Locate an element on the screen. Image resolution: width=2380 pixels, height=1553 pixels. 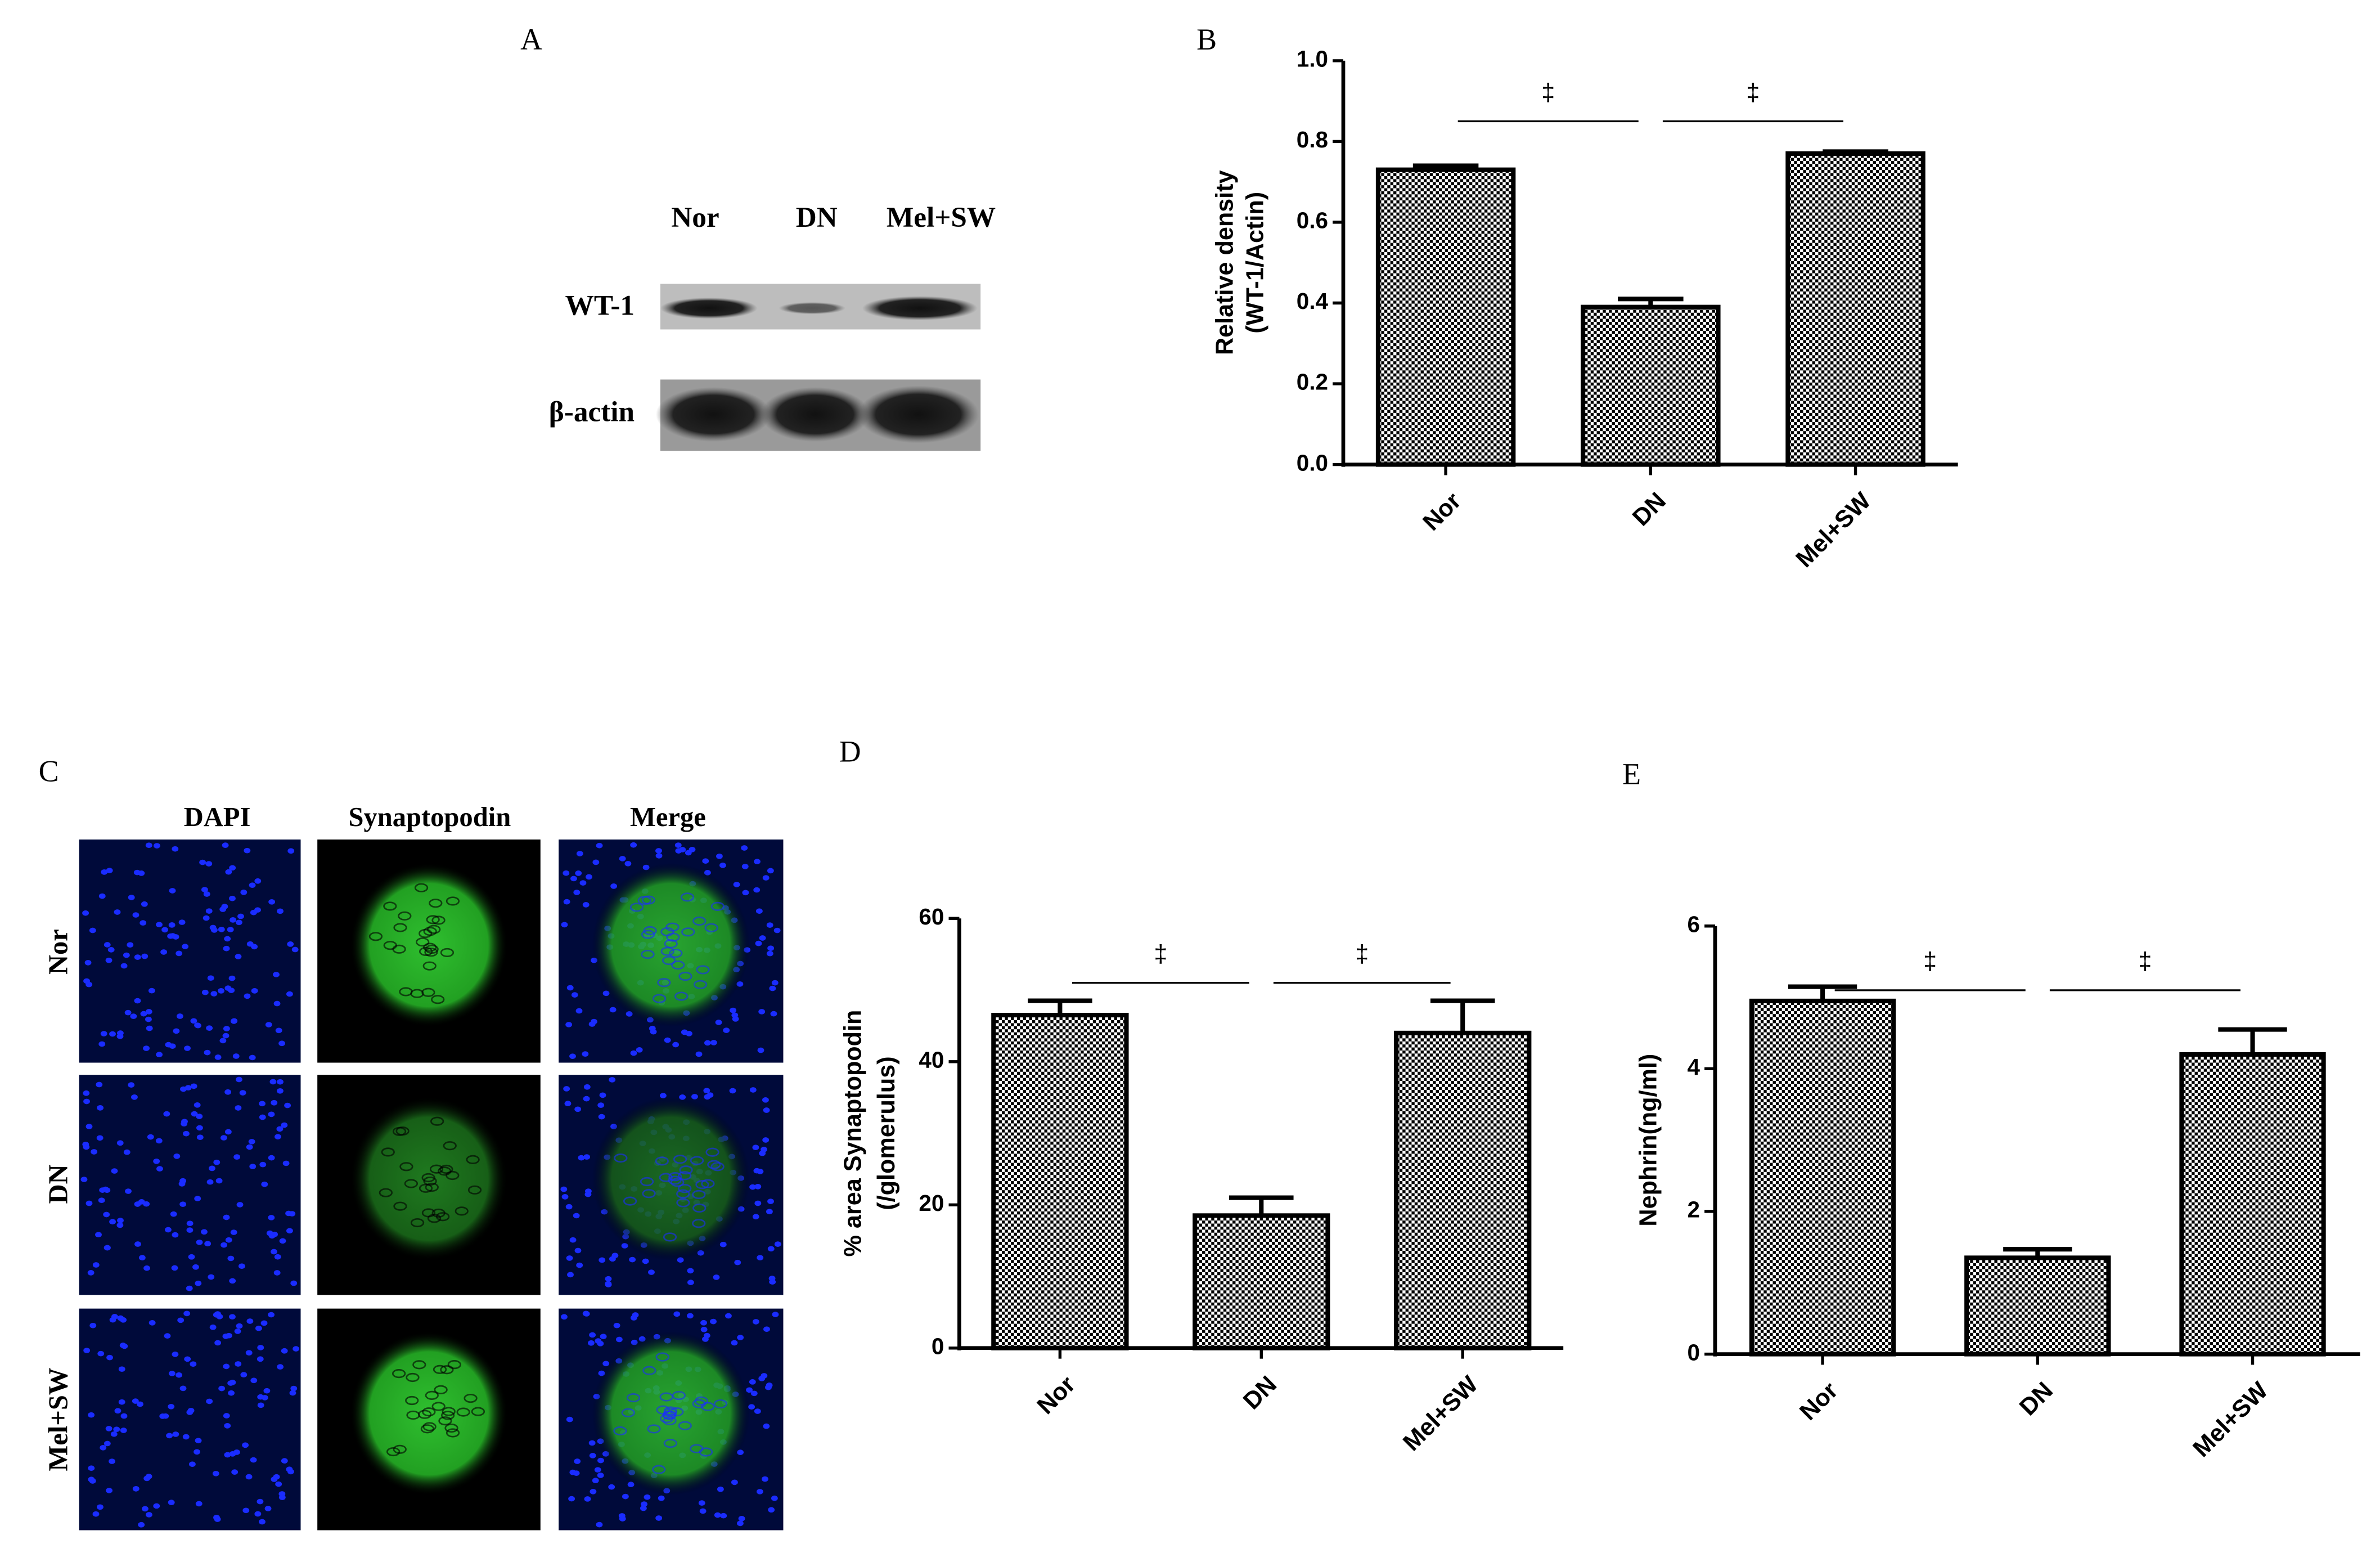
y-axis-label: Relative density is located at coordinates (1225, 262).